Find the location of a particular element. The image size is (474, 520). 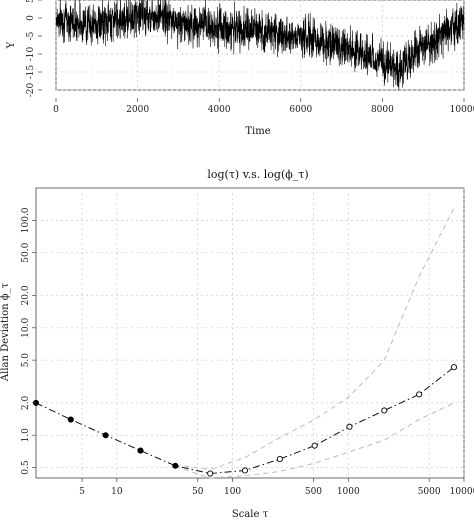

bottom-y-axis-title: Allan Deviation ϕ_τ is located at coordinates (5, 332).